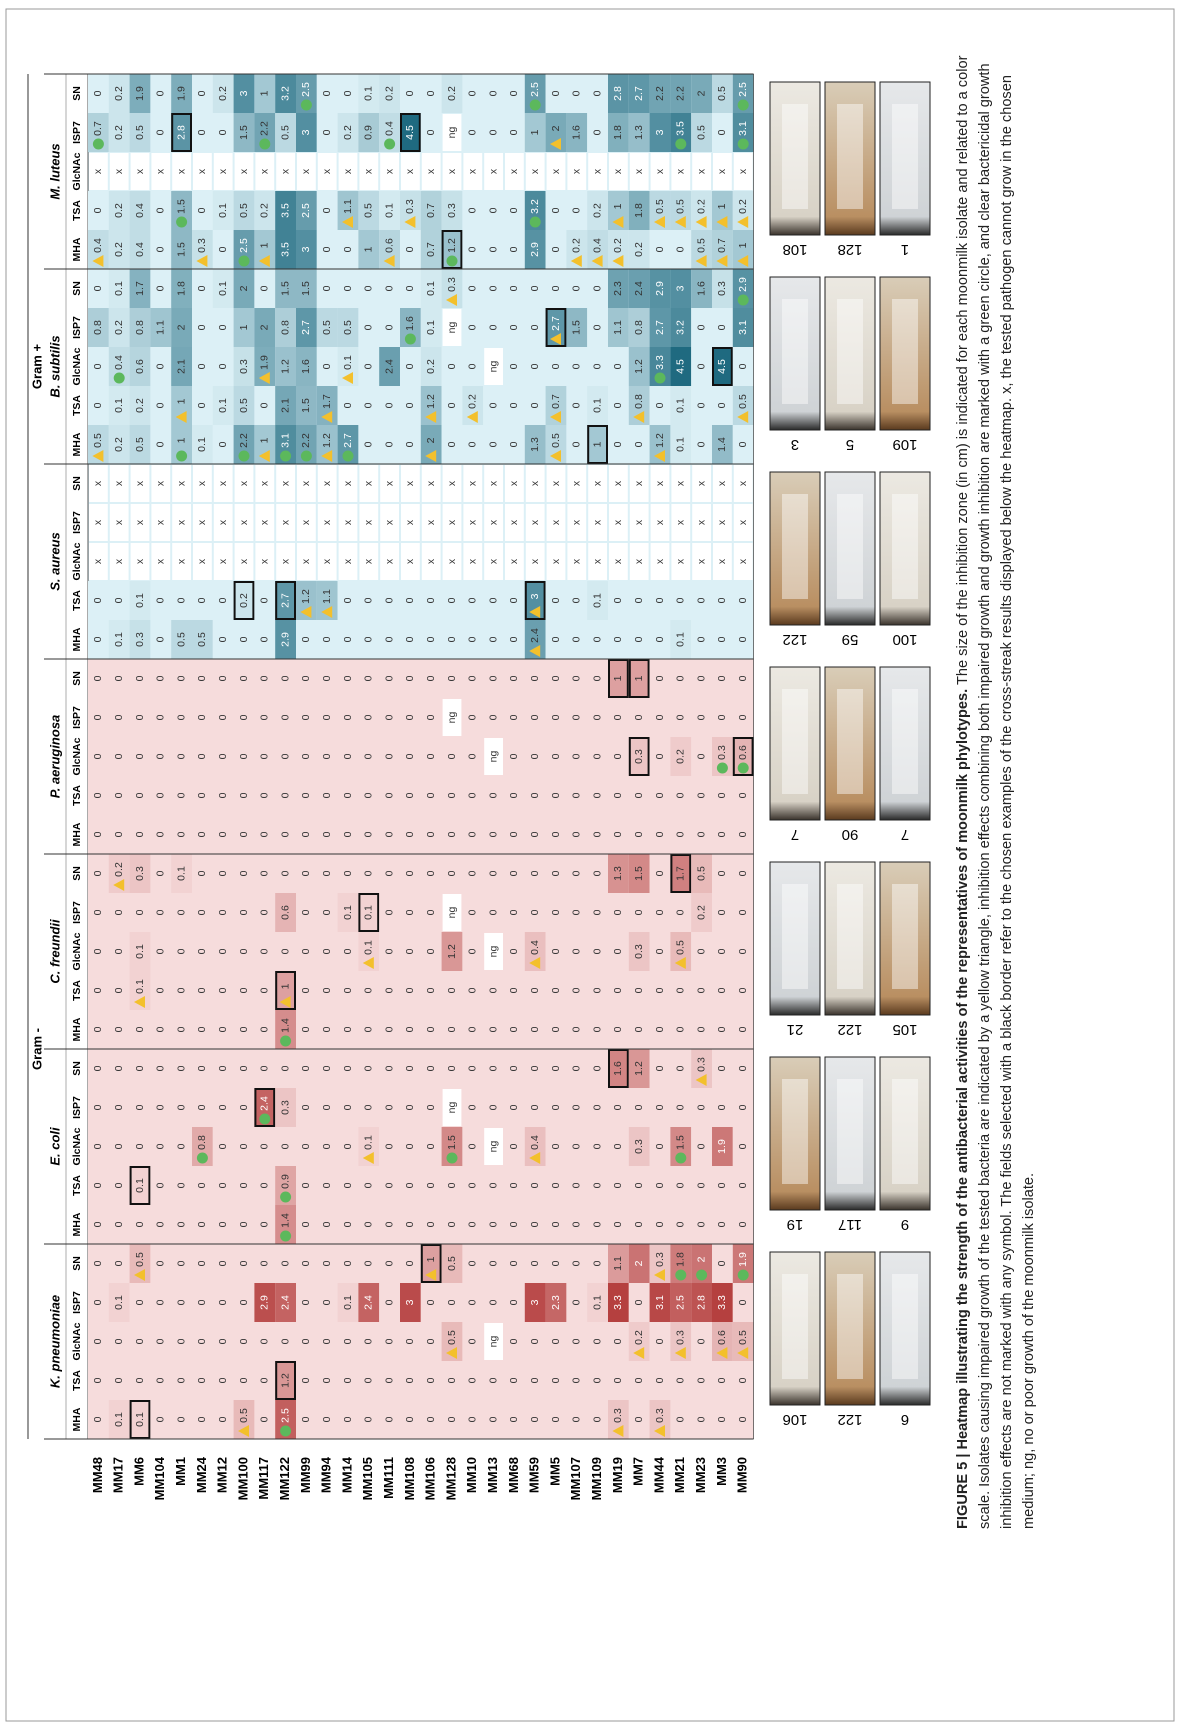 The height and width of the screenshot is (1729, 1181). What do you see at coordinates (77, 249) in the screenshot?
I see `column-label: MHA` at bounding box center [77, 249].